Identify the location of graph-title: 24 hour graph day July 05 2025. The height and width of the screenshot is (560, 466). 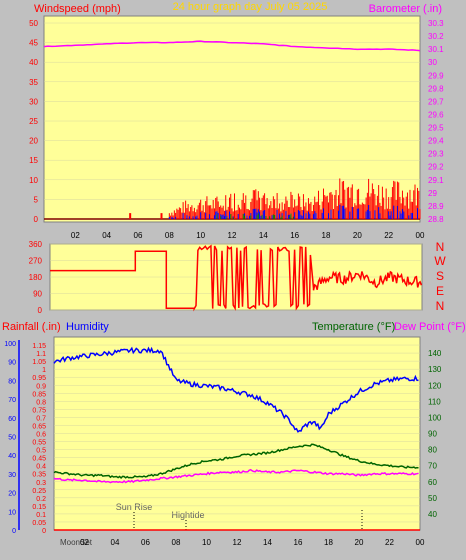
(250, 7).